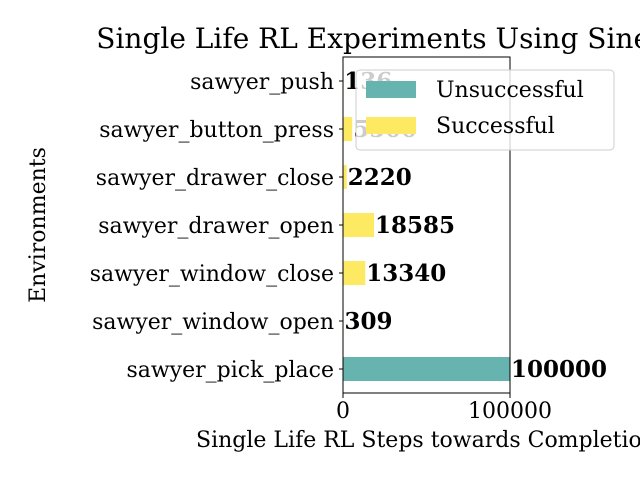 The image size is (640, 480). I want to click on bar-sawyer-drawer-close, so click(345, 177).